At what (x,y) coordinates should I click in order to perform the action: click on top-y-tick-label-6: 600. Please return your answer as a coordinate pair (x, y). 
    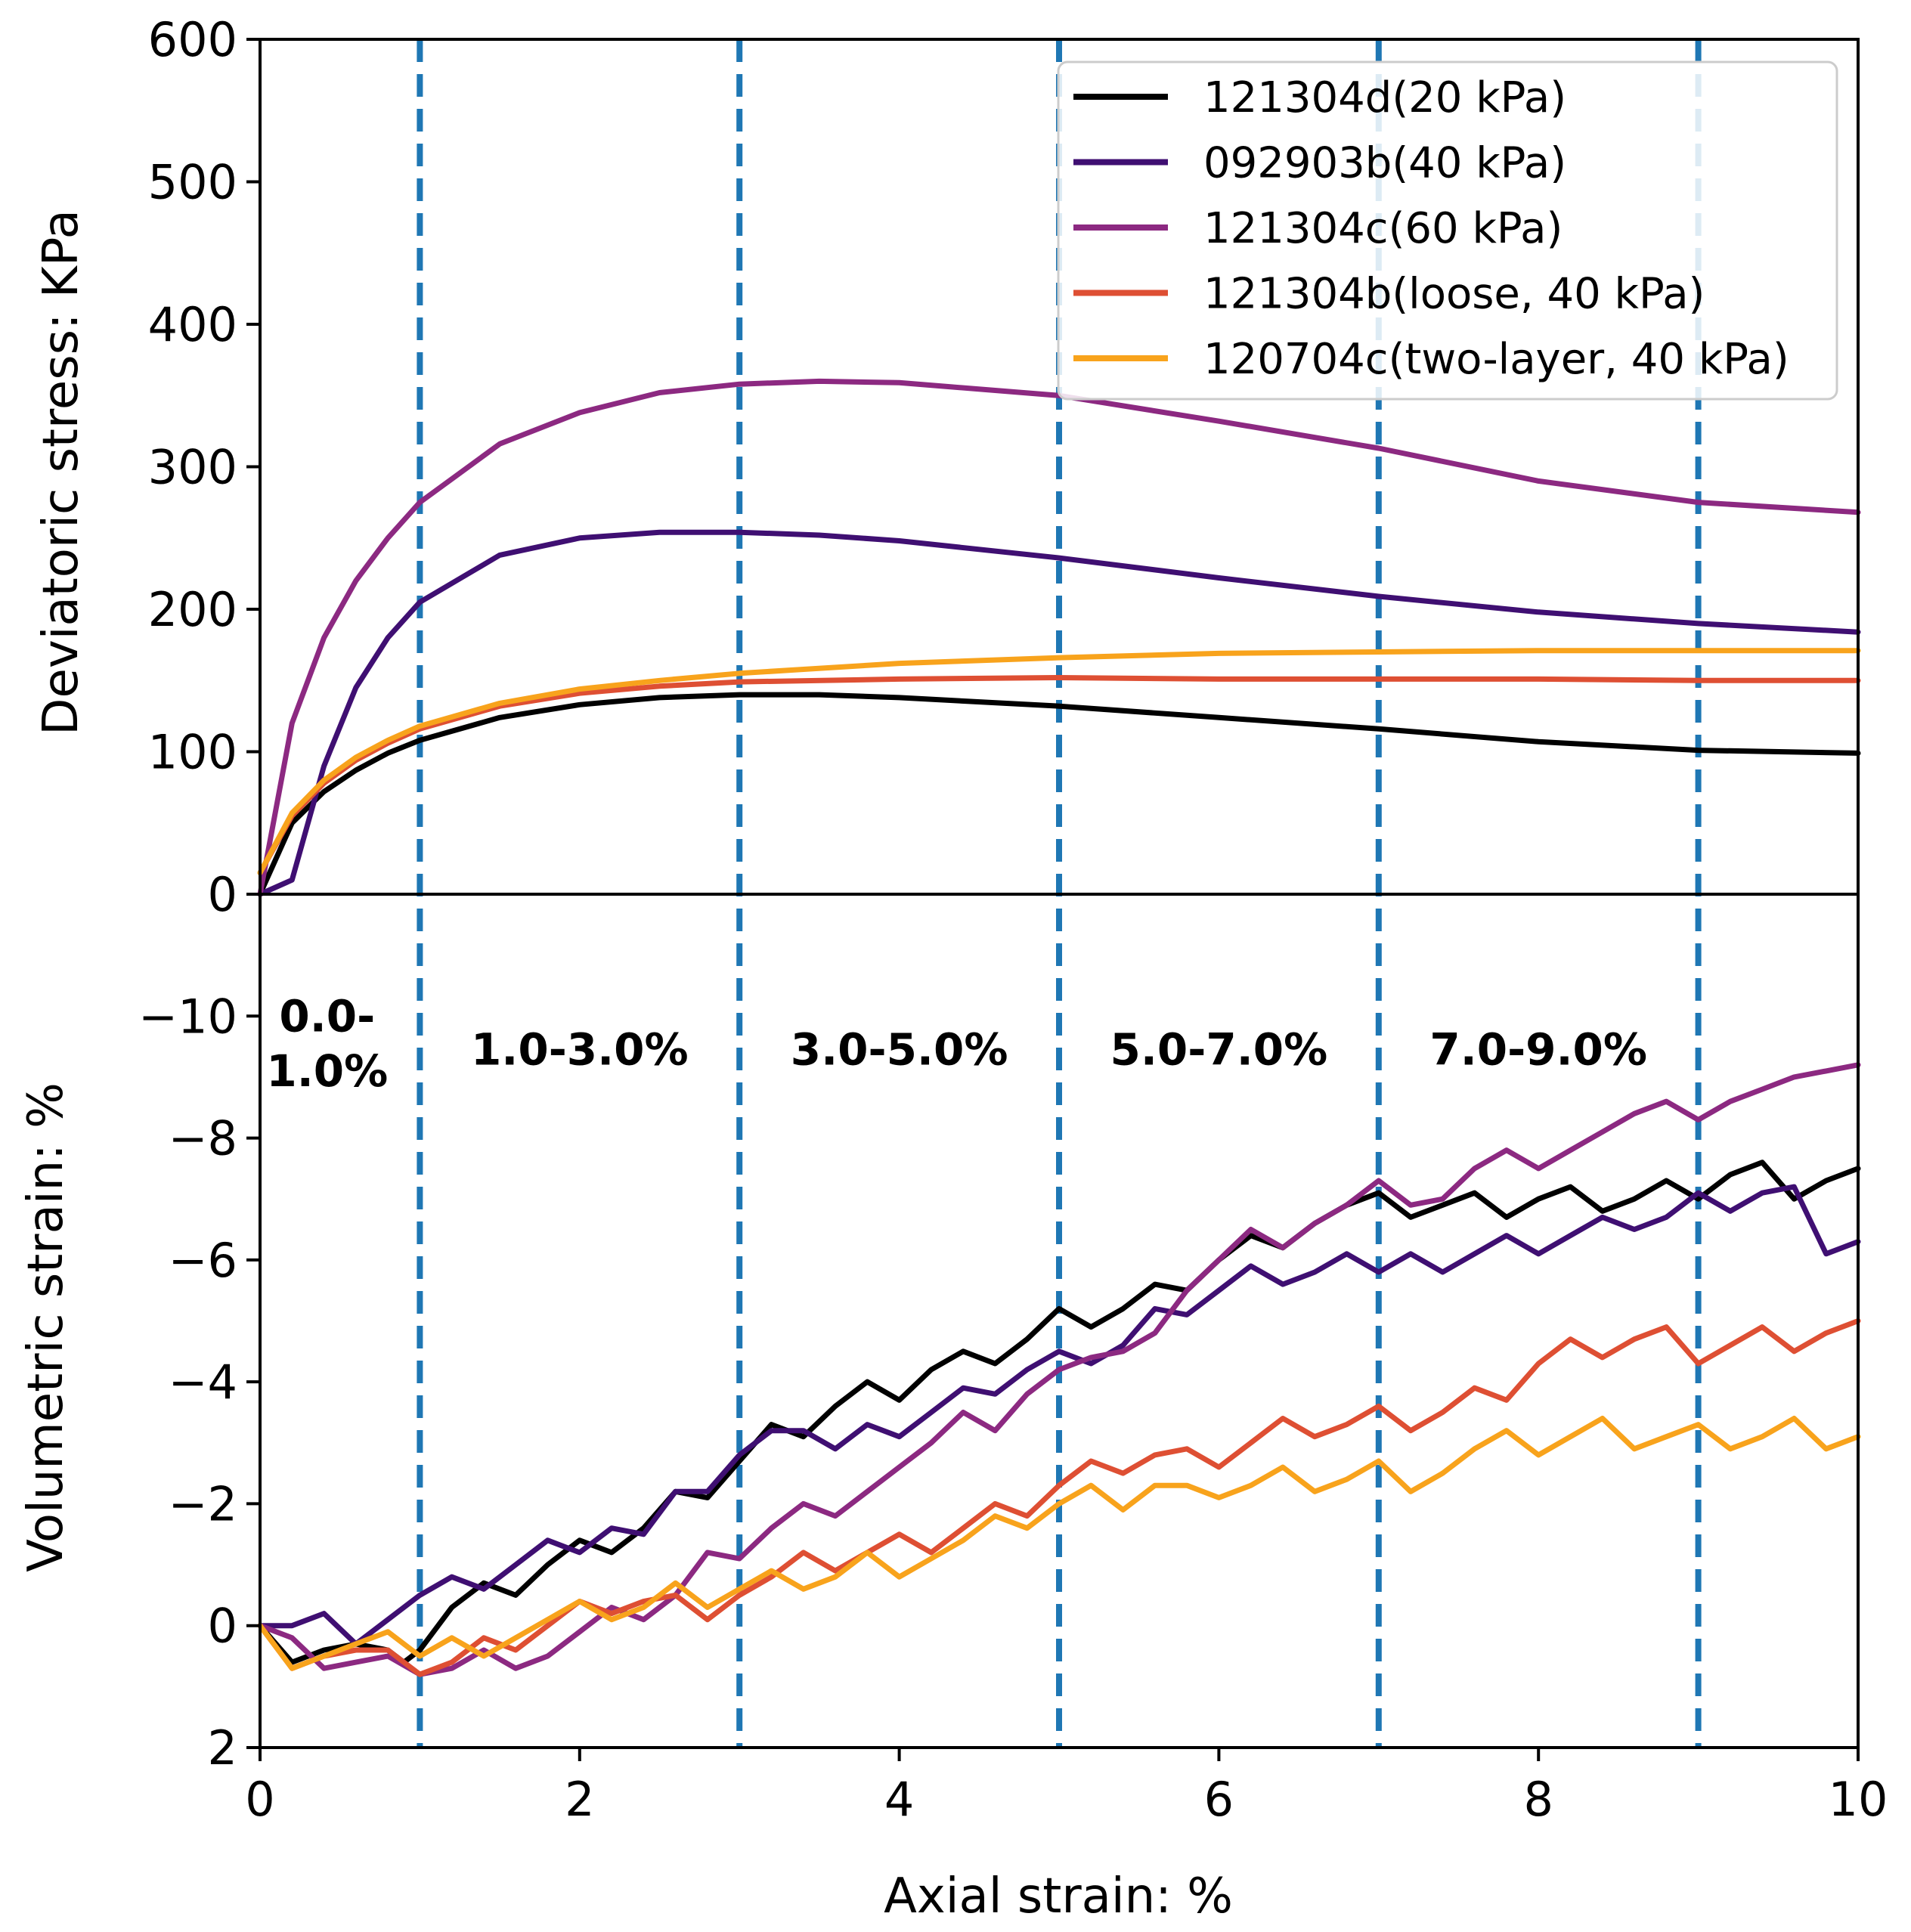
    Looking at the image, I should click on (192, 39).